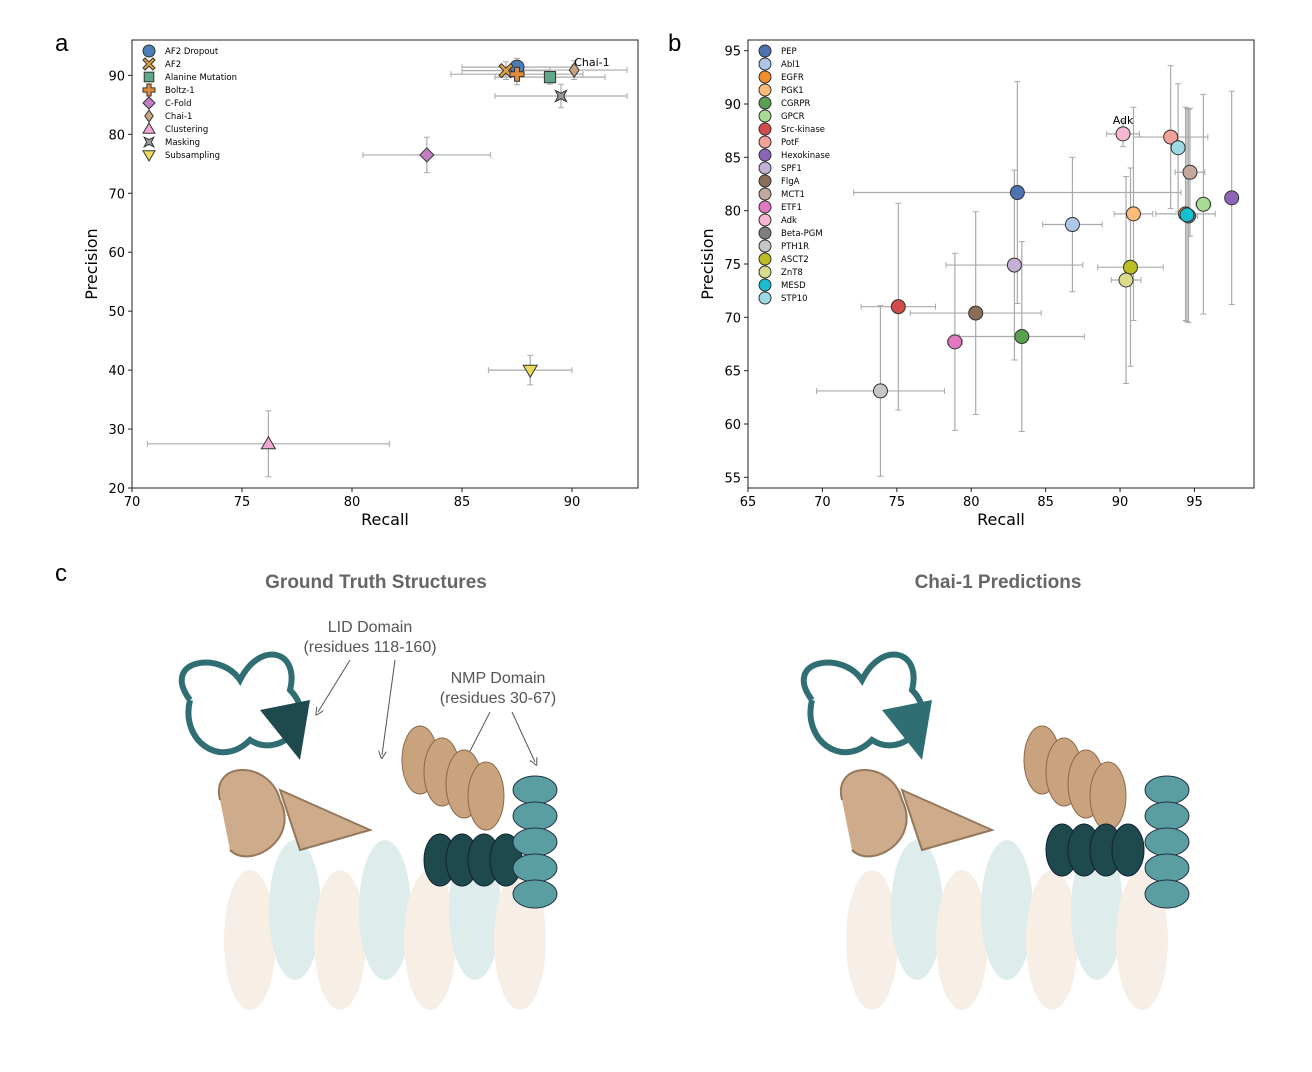 This screenshot has width=1312, height=1072. What do you see at coordinates (880, 391) in the screenshot?
I see `point-PTH1R` at bounding box center [880, 391].